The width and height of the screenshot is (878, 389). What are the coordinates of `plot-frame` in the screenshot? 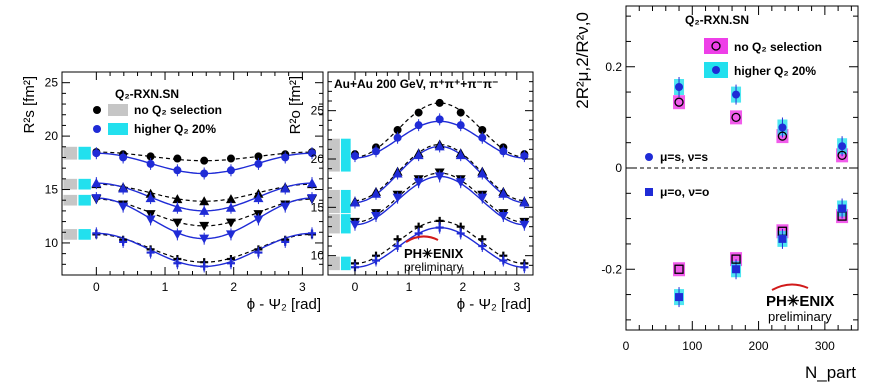 It's located at (430, 173).